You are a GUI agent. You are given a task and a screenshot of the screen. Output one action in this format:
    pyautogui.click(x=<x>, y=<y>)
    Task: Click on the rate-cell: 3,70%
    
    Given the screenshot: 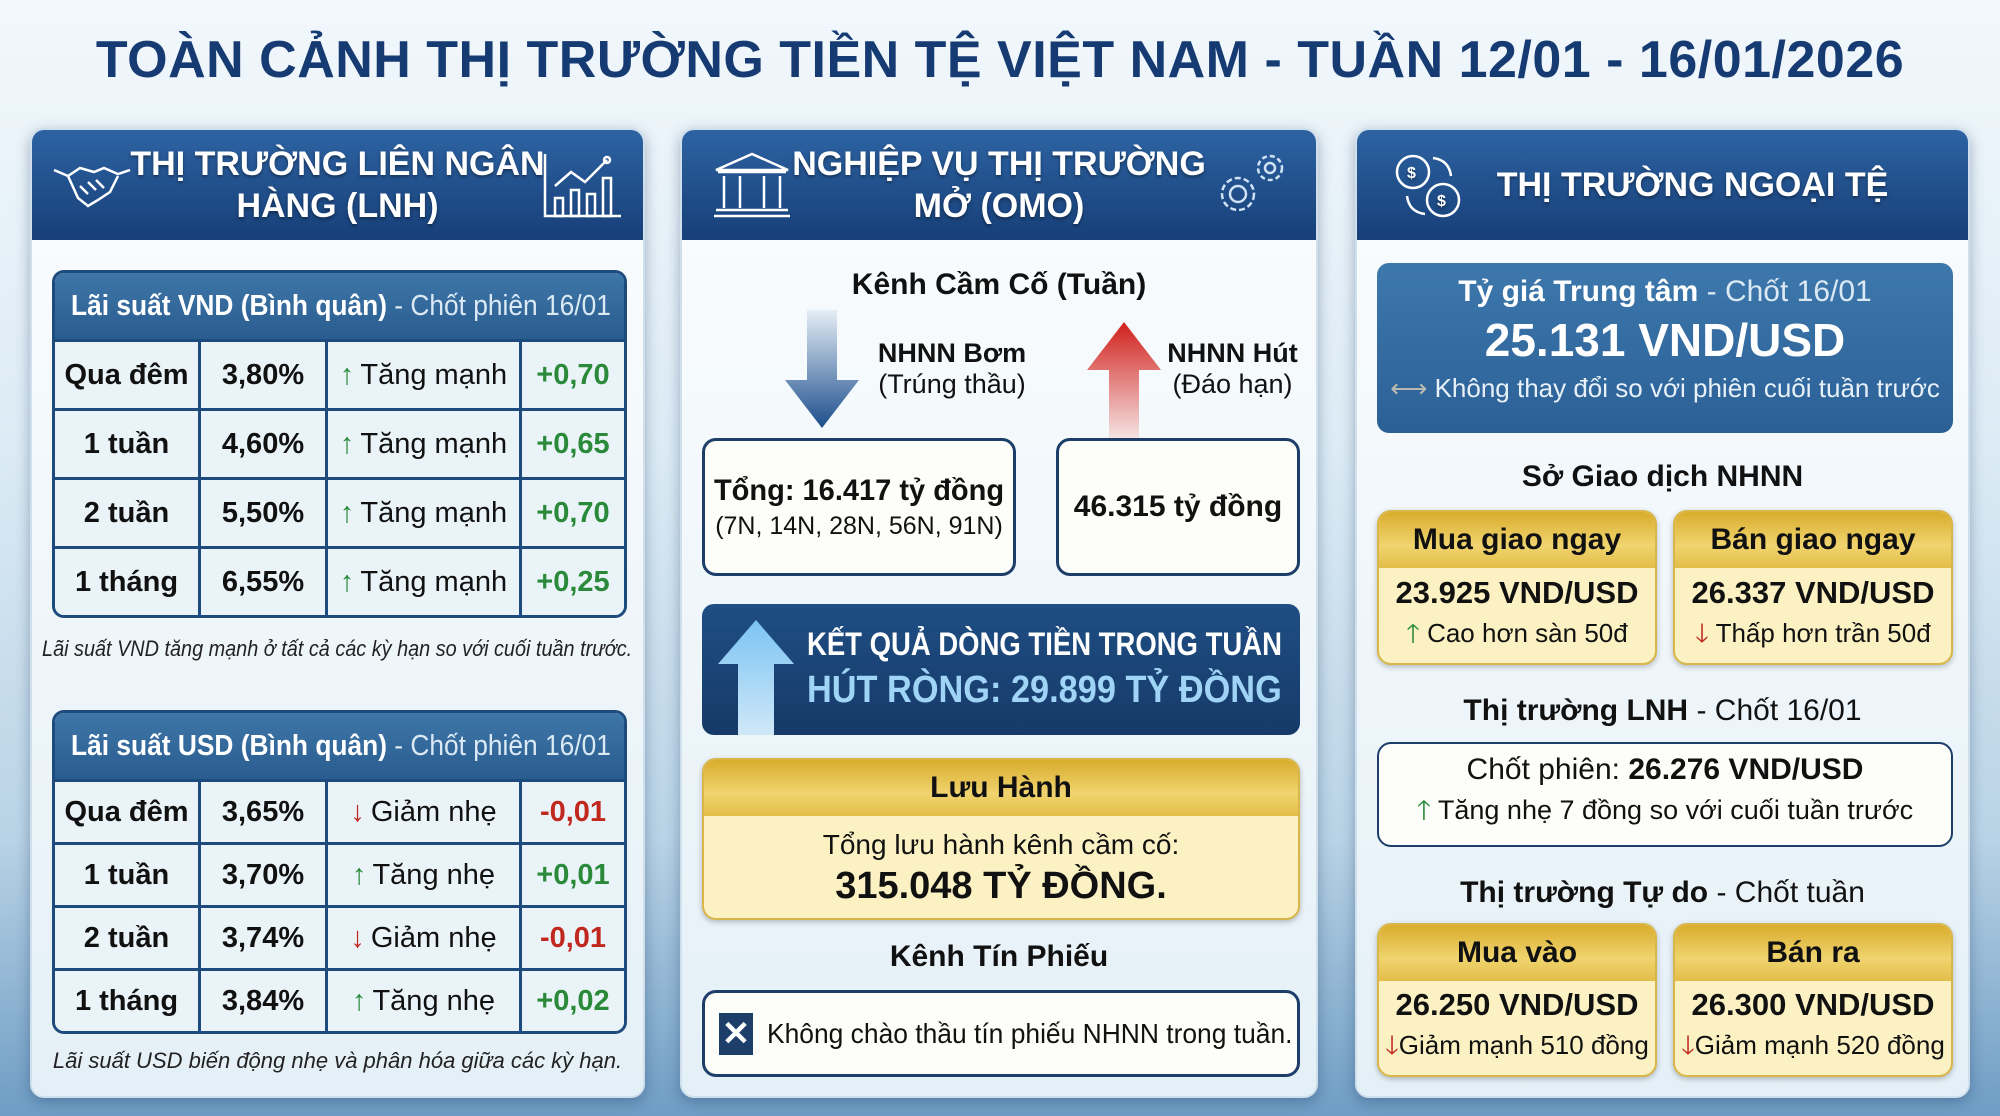 What is the action you would take?
    pyautogui.click(x=261, y=875)
    